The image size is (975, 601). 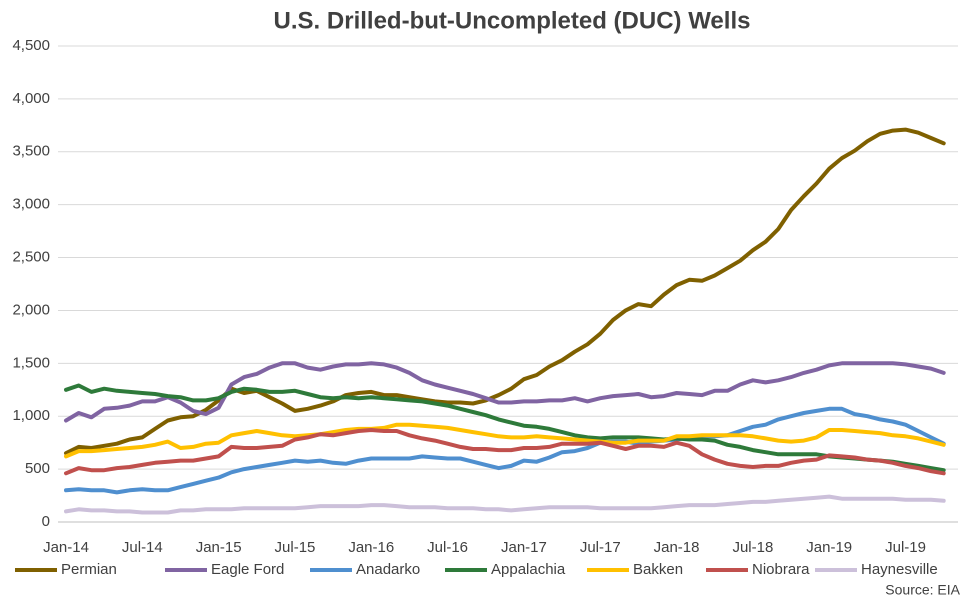 I want to click on x-tick-label: Jul-14, so click(x=142, y=547).